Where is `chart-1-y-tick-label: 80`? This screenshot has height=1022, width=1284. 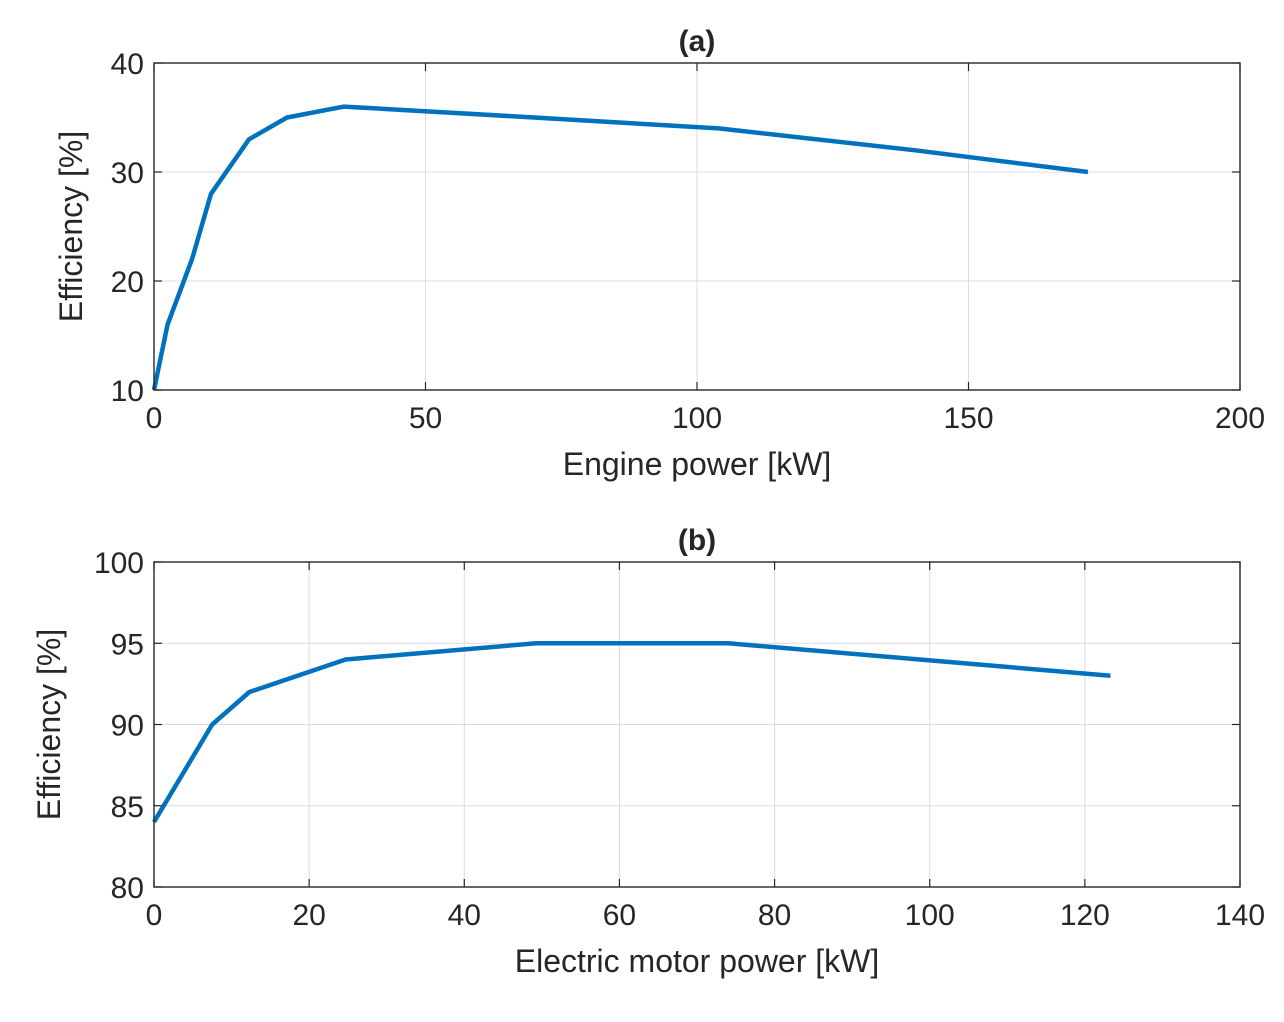
chart-1-y-tick-label: 80 is located at coordinates (127, 888).